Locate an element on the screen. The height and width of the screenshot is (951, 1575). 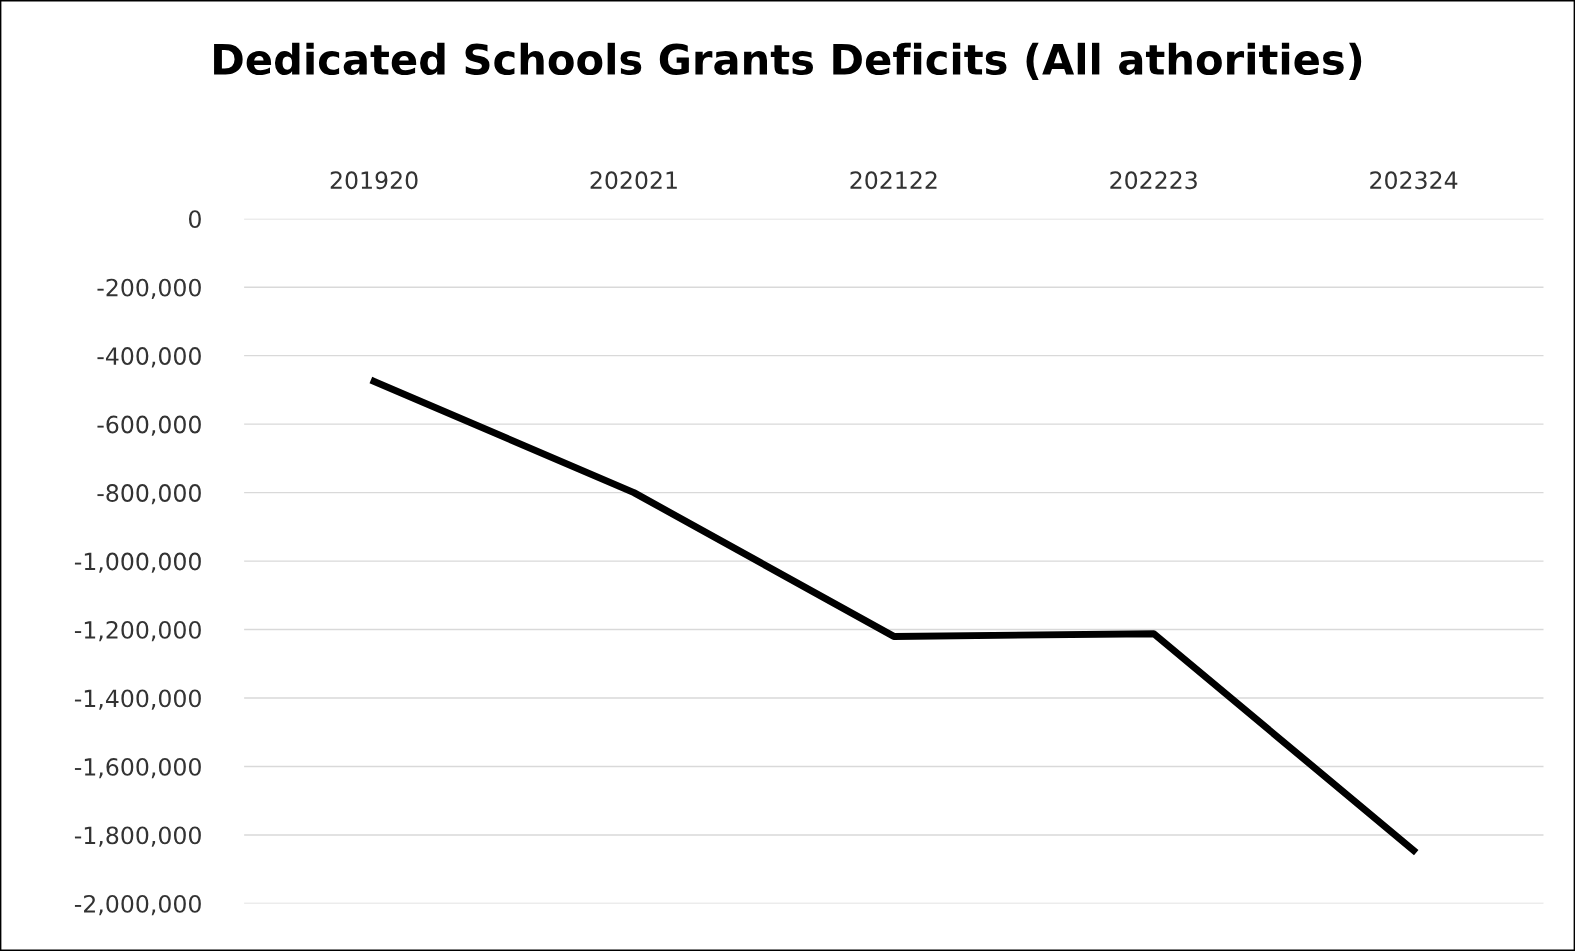
y-tick-label: -800,000 is located at coordinates (149, 494).